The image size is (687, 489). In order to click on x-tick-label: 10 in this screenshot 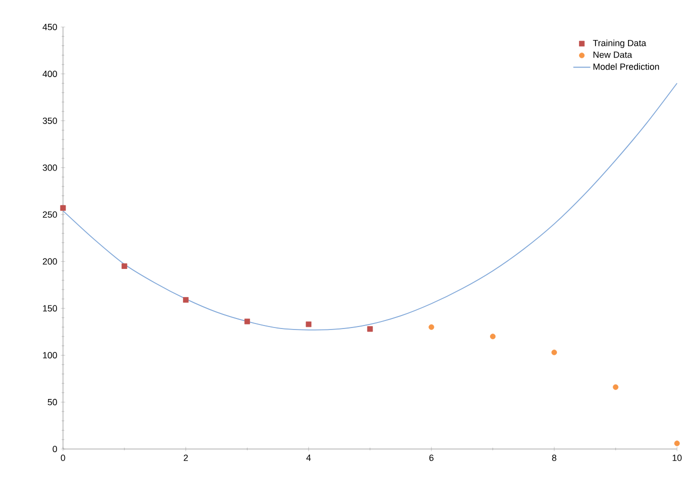, I will do `click(677, 457)`.